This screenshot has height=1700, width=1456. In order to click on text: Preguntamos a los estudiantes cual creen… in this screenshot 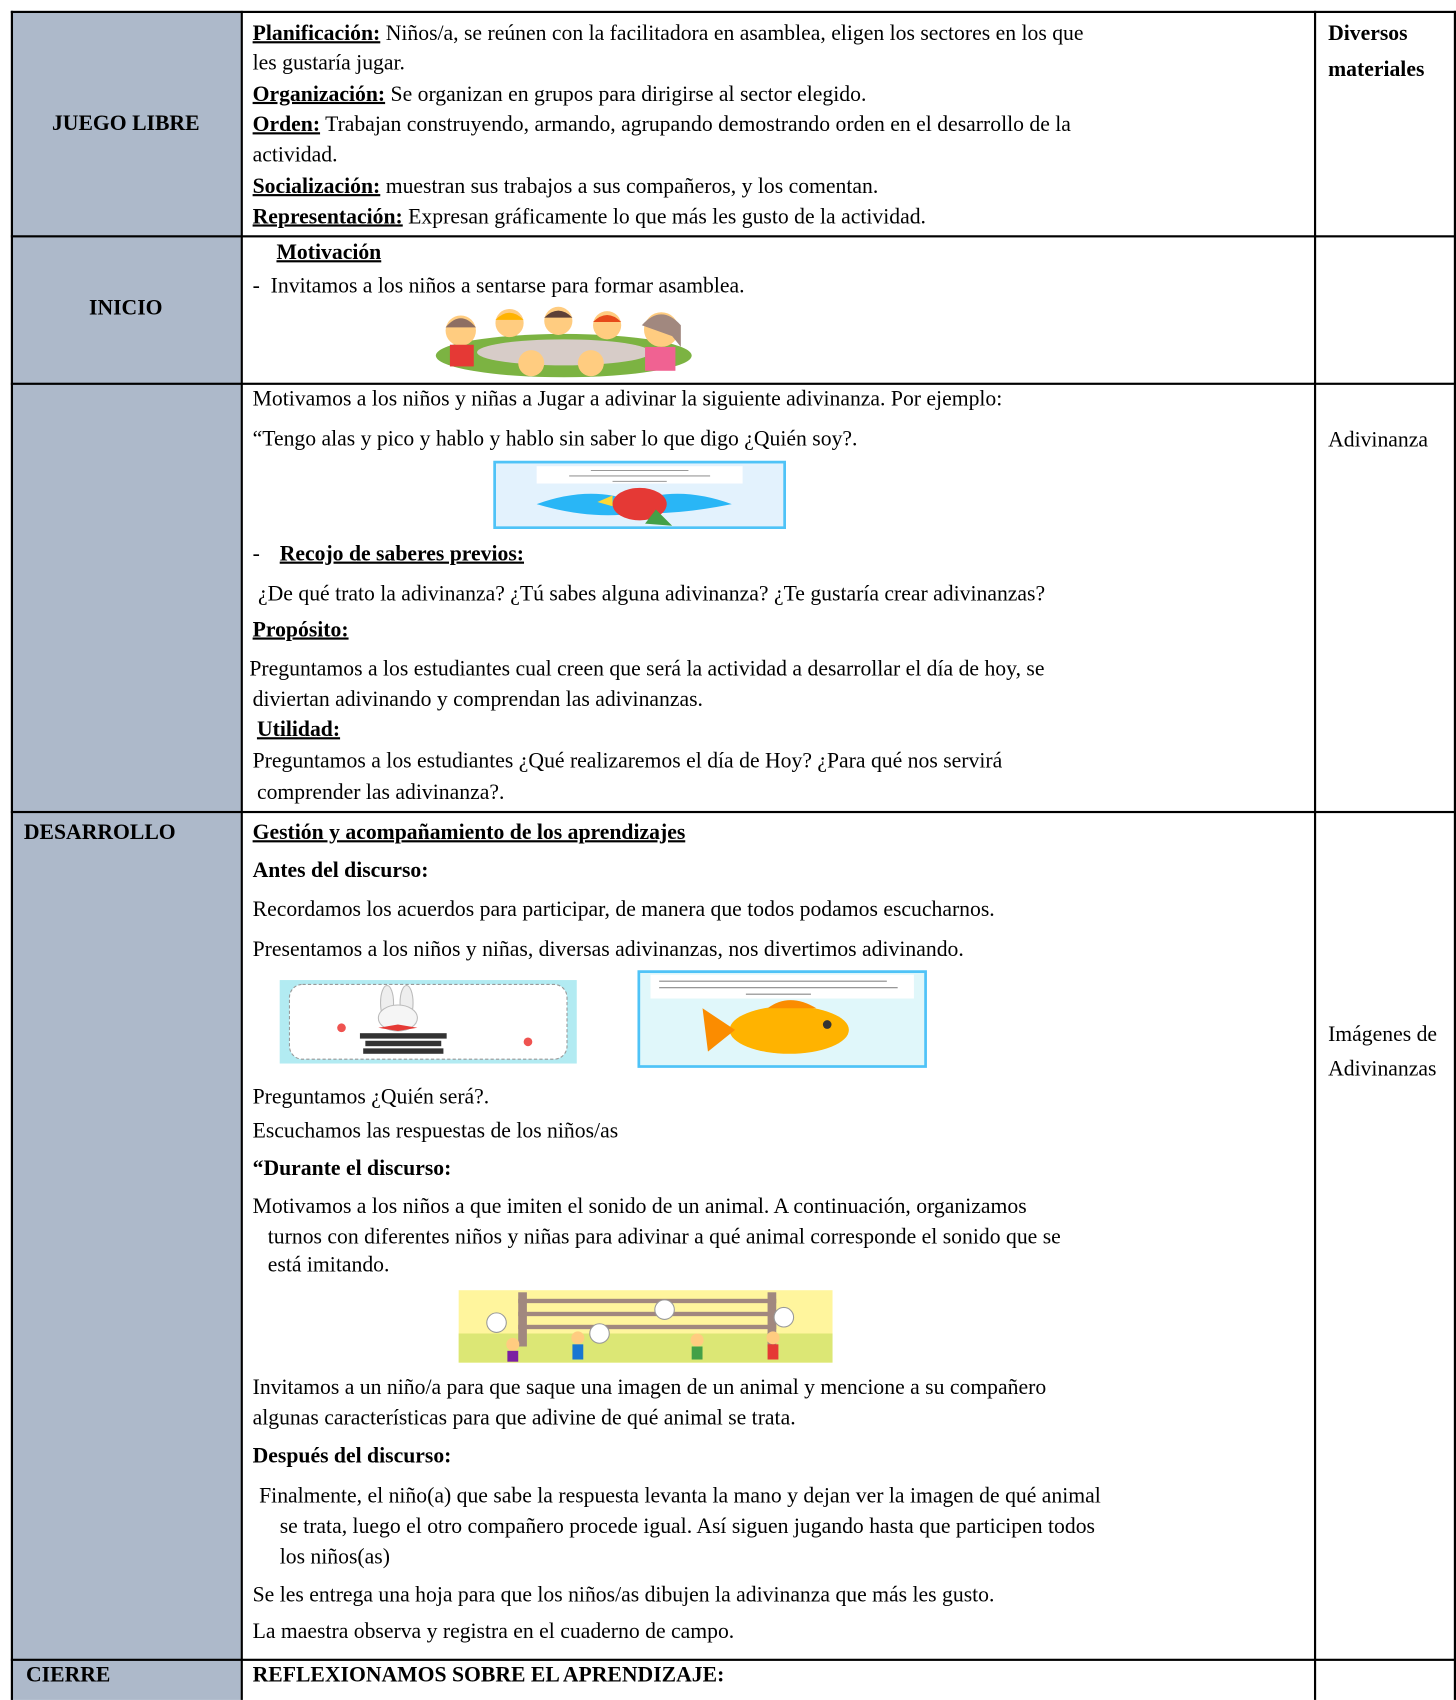, I will do `click(647, 668)`.